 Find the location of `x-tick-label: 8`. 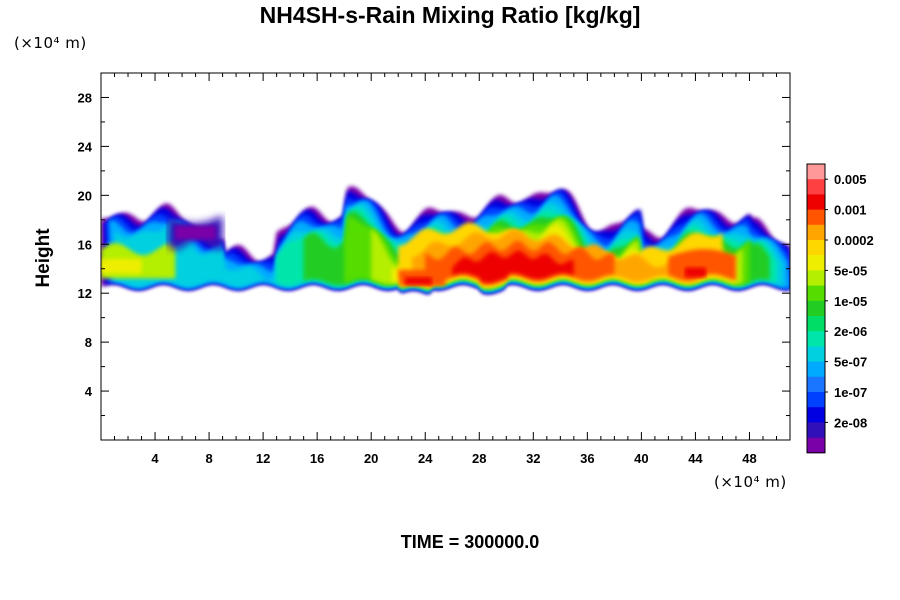

x-tick-label: 8 is located at coordinates (208, 458).